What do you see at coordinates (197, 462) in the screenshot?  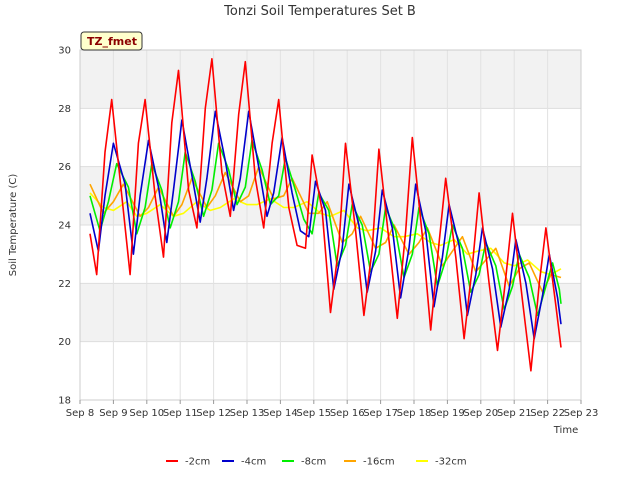 I see `legend-label: -2cm` at bounding box center [197, 462].